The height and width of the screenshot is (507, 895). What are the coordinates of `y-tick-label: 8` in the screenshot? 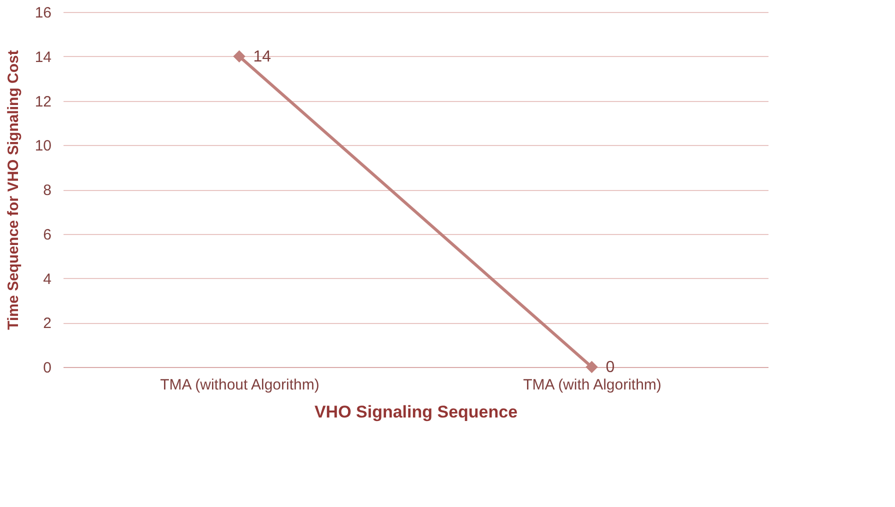 It's located at (47, 190).